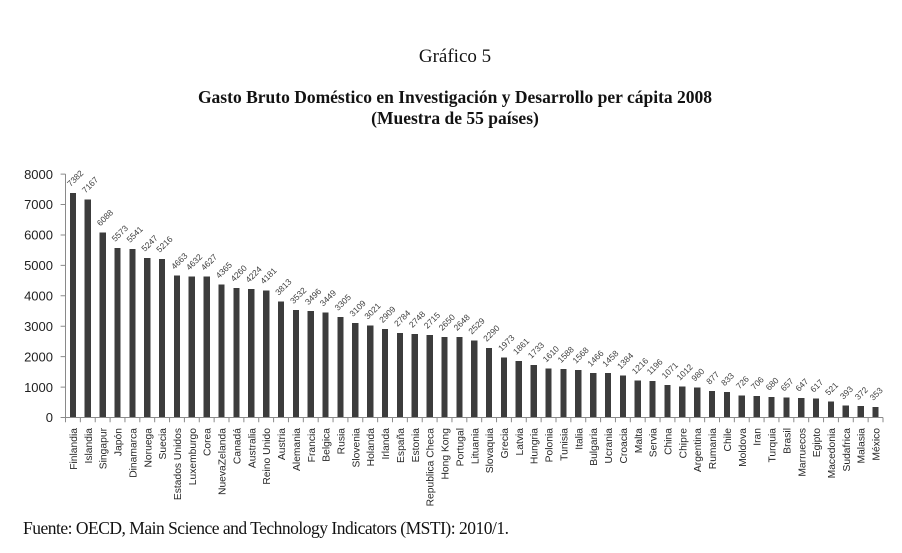  I want to click on svg-text: Hong Kong, so click(446, 454).